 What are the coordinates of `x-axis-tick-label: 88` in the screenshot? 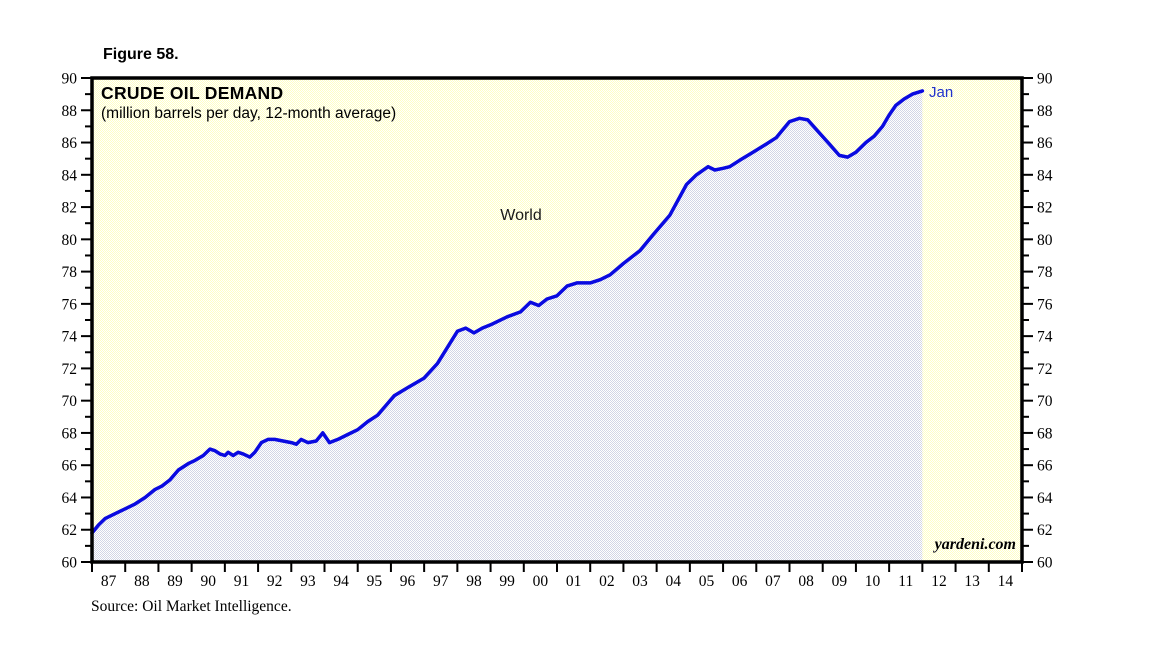 It's located at (142, 581).